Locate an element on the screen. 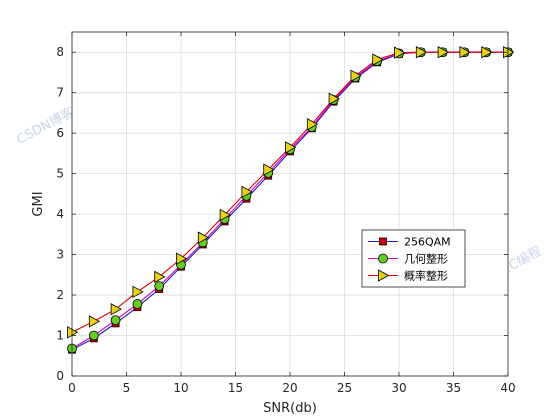  y-tick-label: 3 is located at coordinates (60, 255).